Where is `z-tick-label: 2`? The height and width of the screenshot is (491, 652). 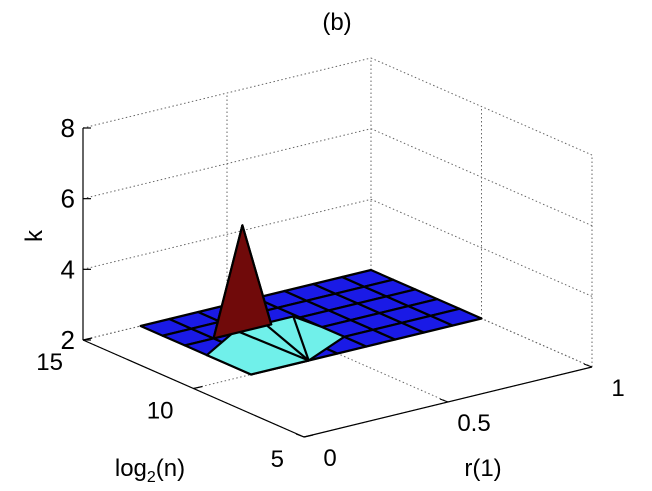 z-tick-label: 2 is located at coordinates (68, 340).